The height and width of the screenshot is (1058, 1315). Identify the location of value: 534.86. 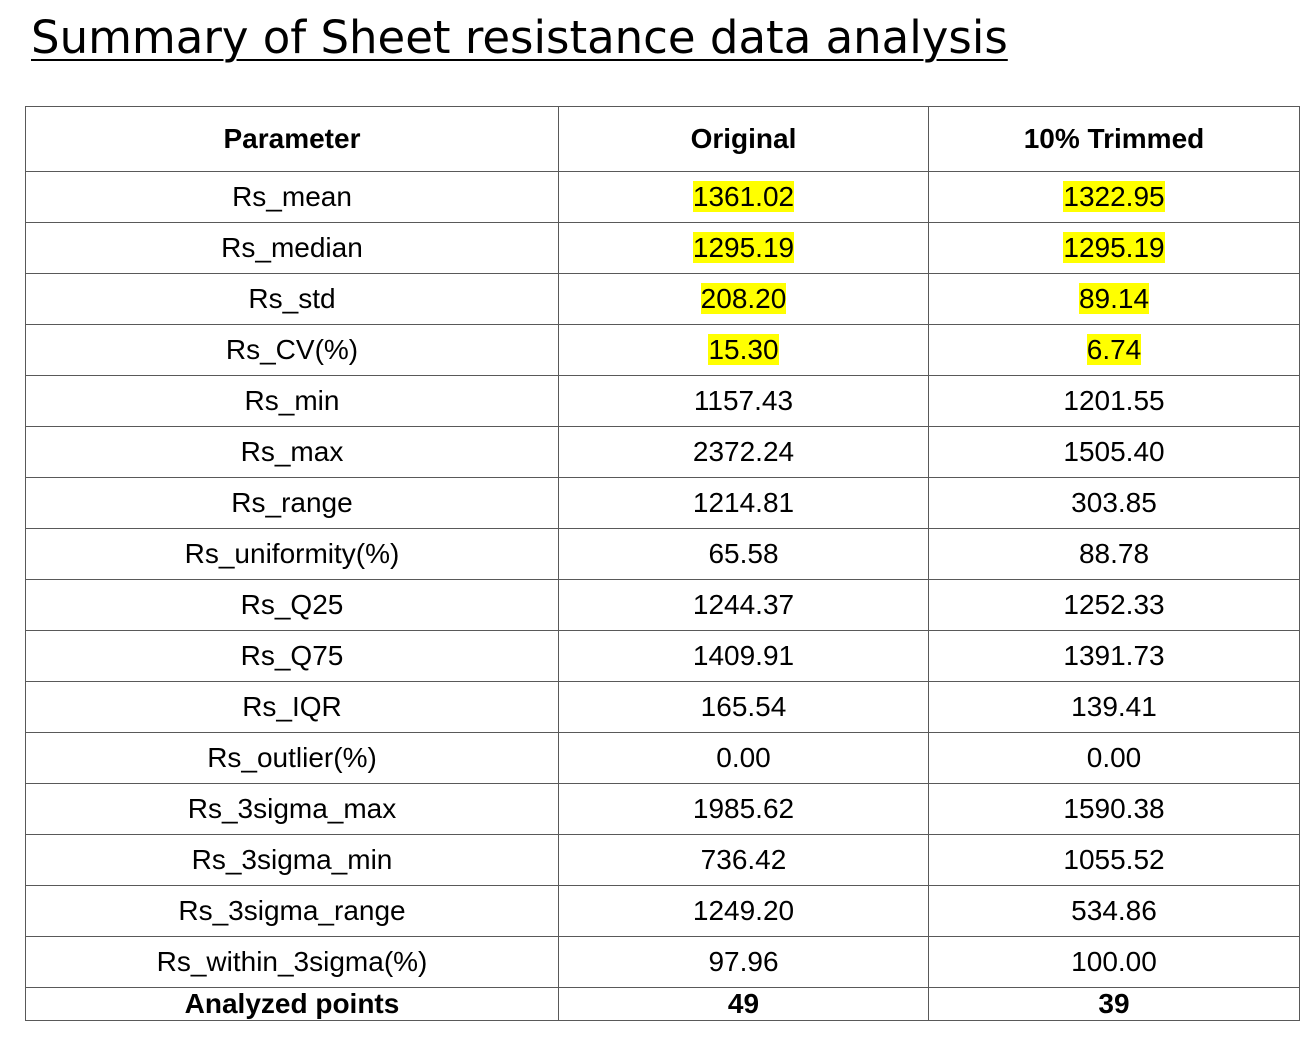
(1114, 910).